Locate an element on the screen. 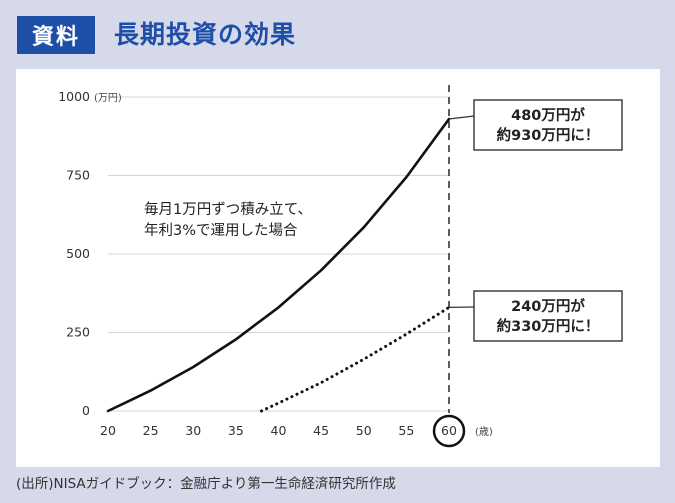 This screenshot has height=503, width=675. x-tick-label: 50 is located at coordinates (364, 430).